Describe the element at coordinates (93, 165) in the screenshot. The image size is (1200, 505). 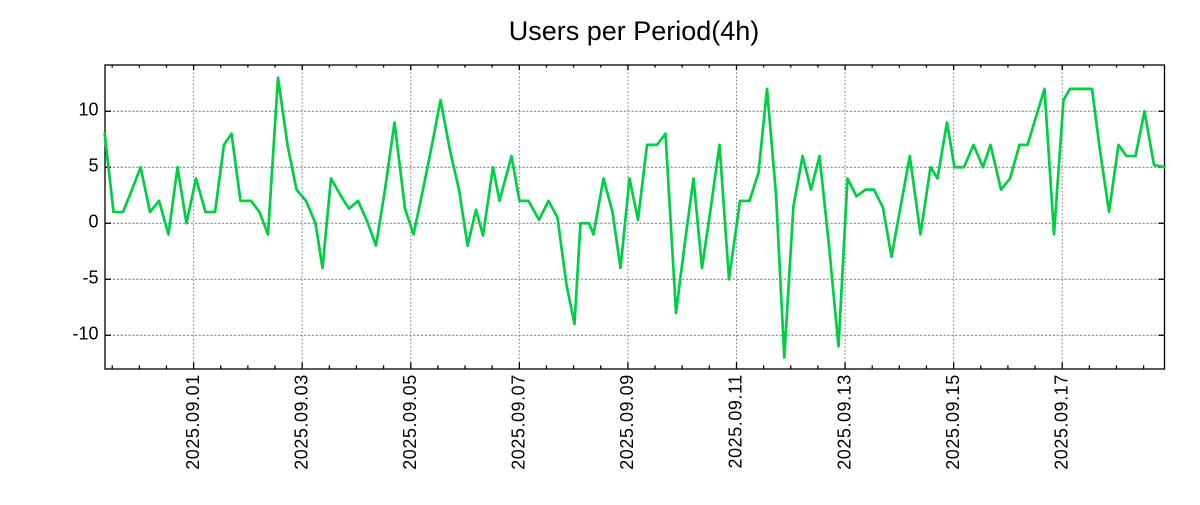
I see `svg-text: 5` at that location.